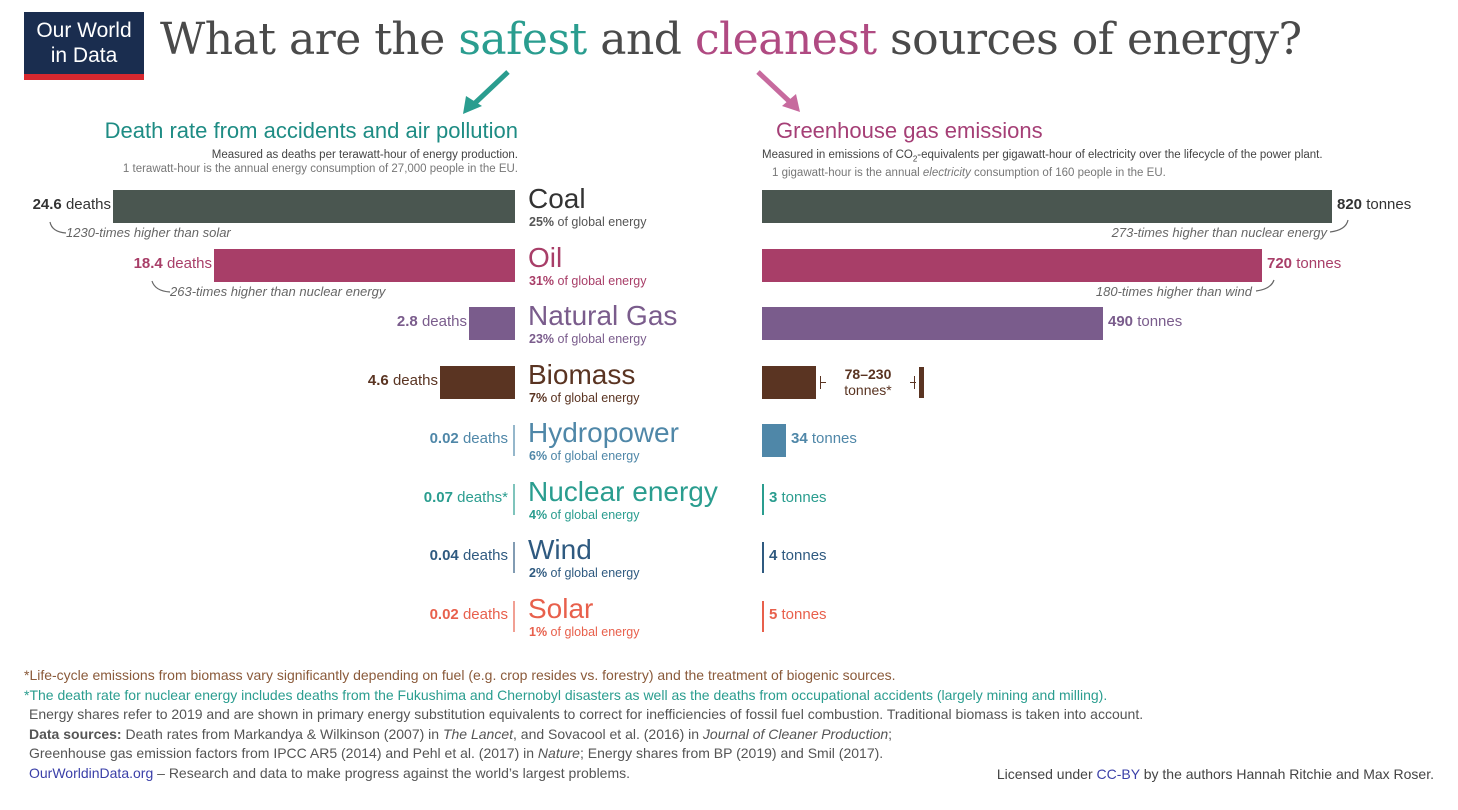  I want to click on emission-label-natural-gas: 490 tonnes, so click(1145, 321).